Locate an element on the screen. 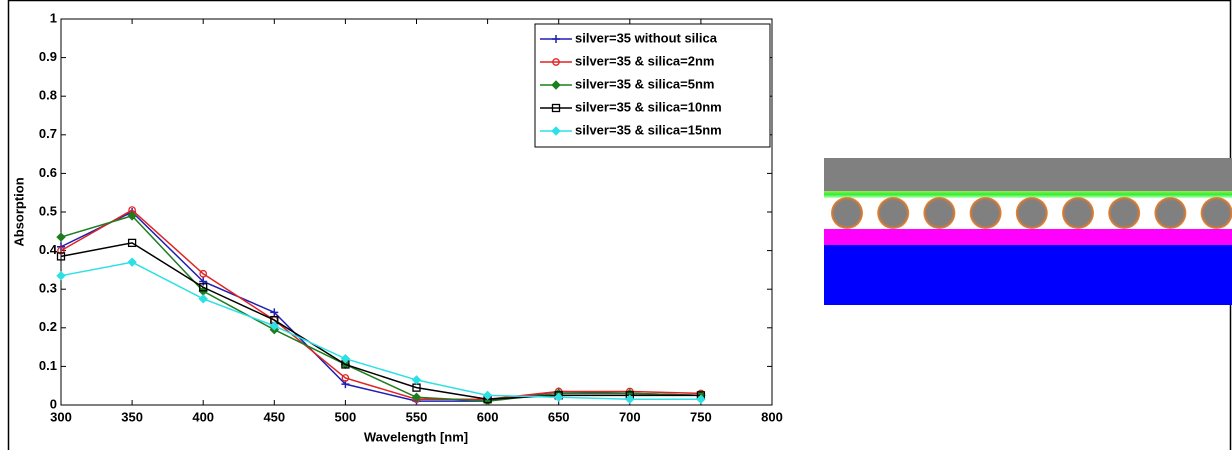  y-tick-label: 1 is located at coordinates (53, 17).